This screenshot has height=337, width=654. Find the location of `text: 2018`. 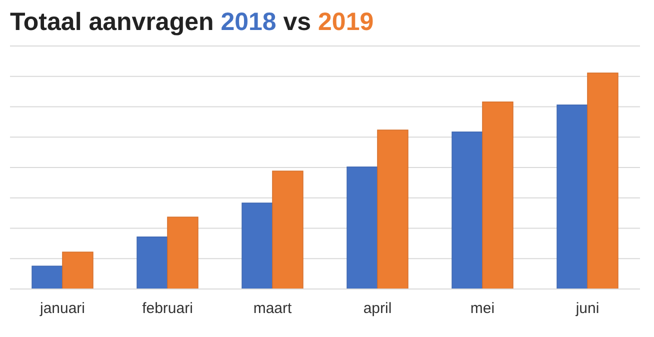

text: 2018 is located at coordinates (248, 22).